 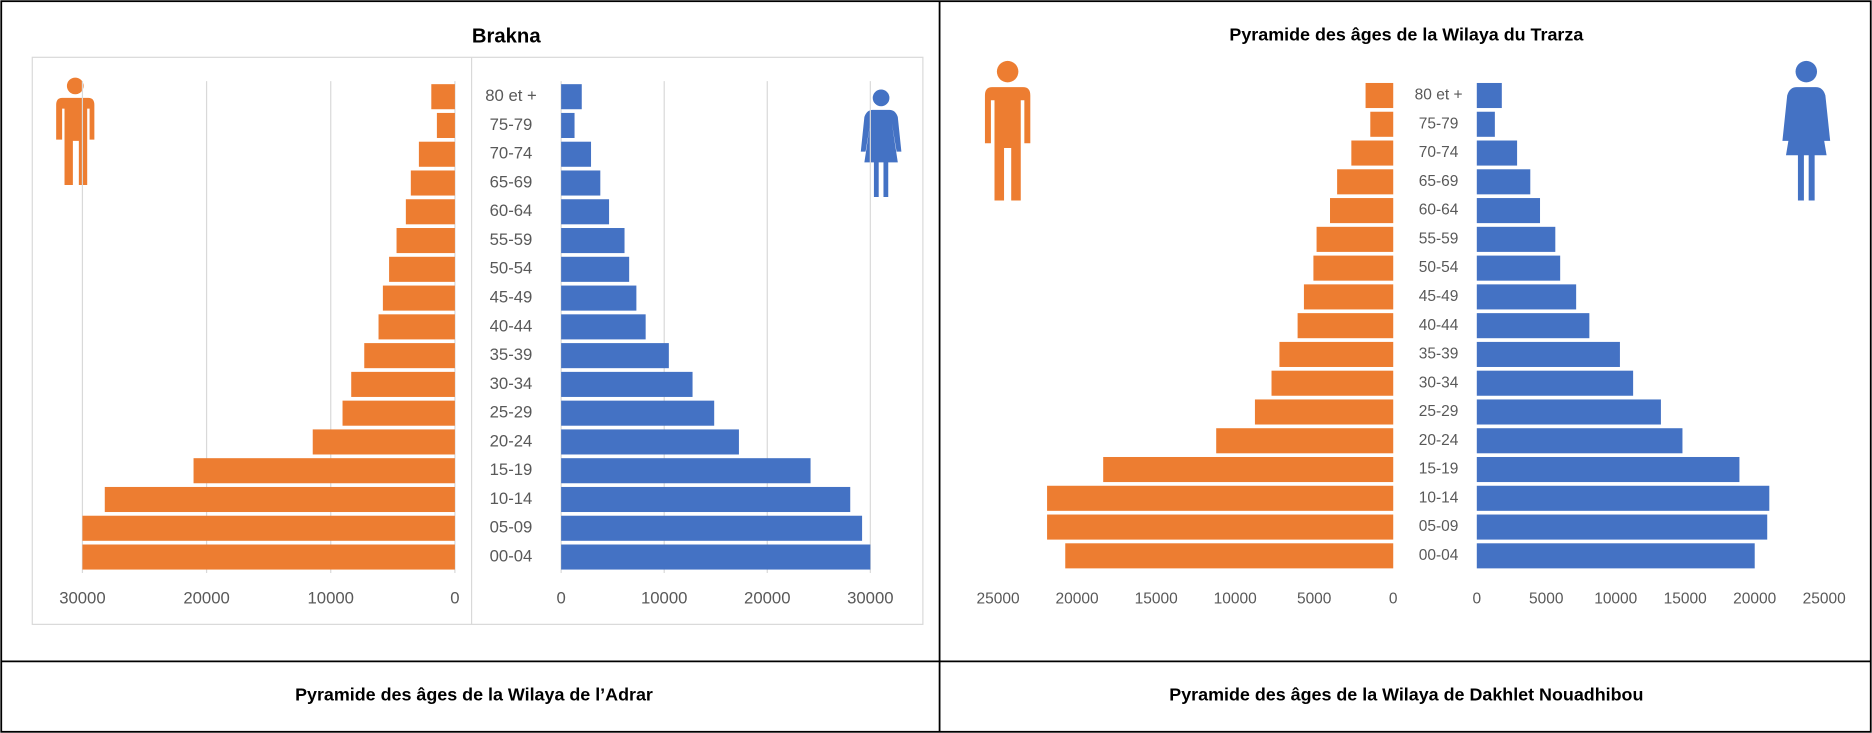 What do you see at coordinates (1439, 526) in the screenshot?
I see `category-label: 05-09` at bounding box center [1439, 526].